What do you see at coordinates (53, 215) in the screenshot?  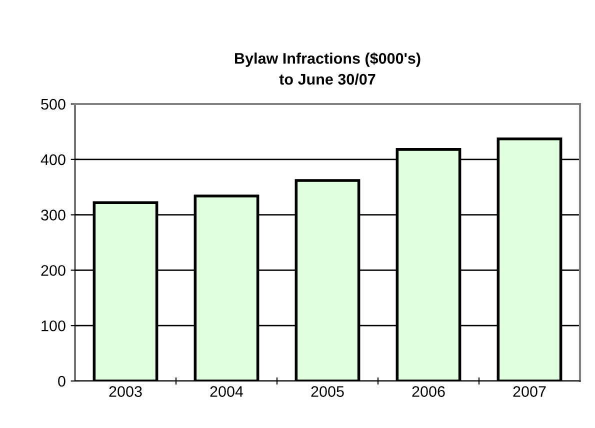 I see `y-tick-label: 300` at bounding box center [53, 215].